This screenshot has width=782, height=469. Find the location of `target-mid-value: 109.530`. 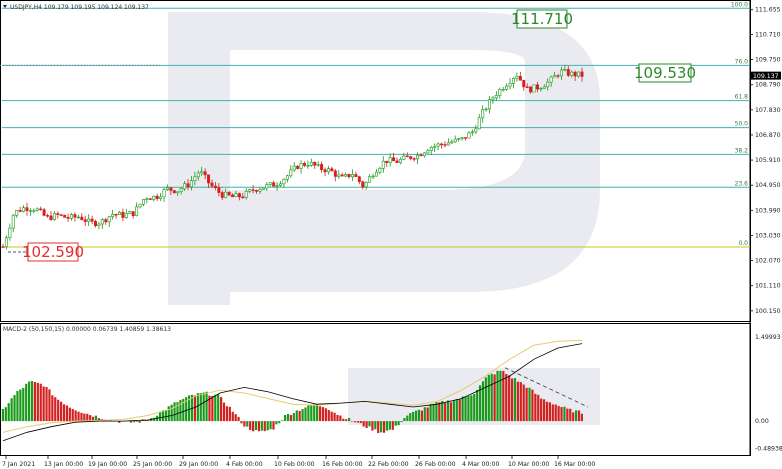

target-mid-value: 109.530 is located at coordinates (665, 73).